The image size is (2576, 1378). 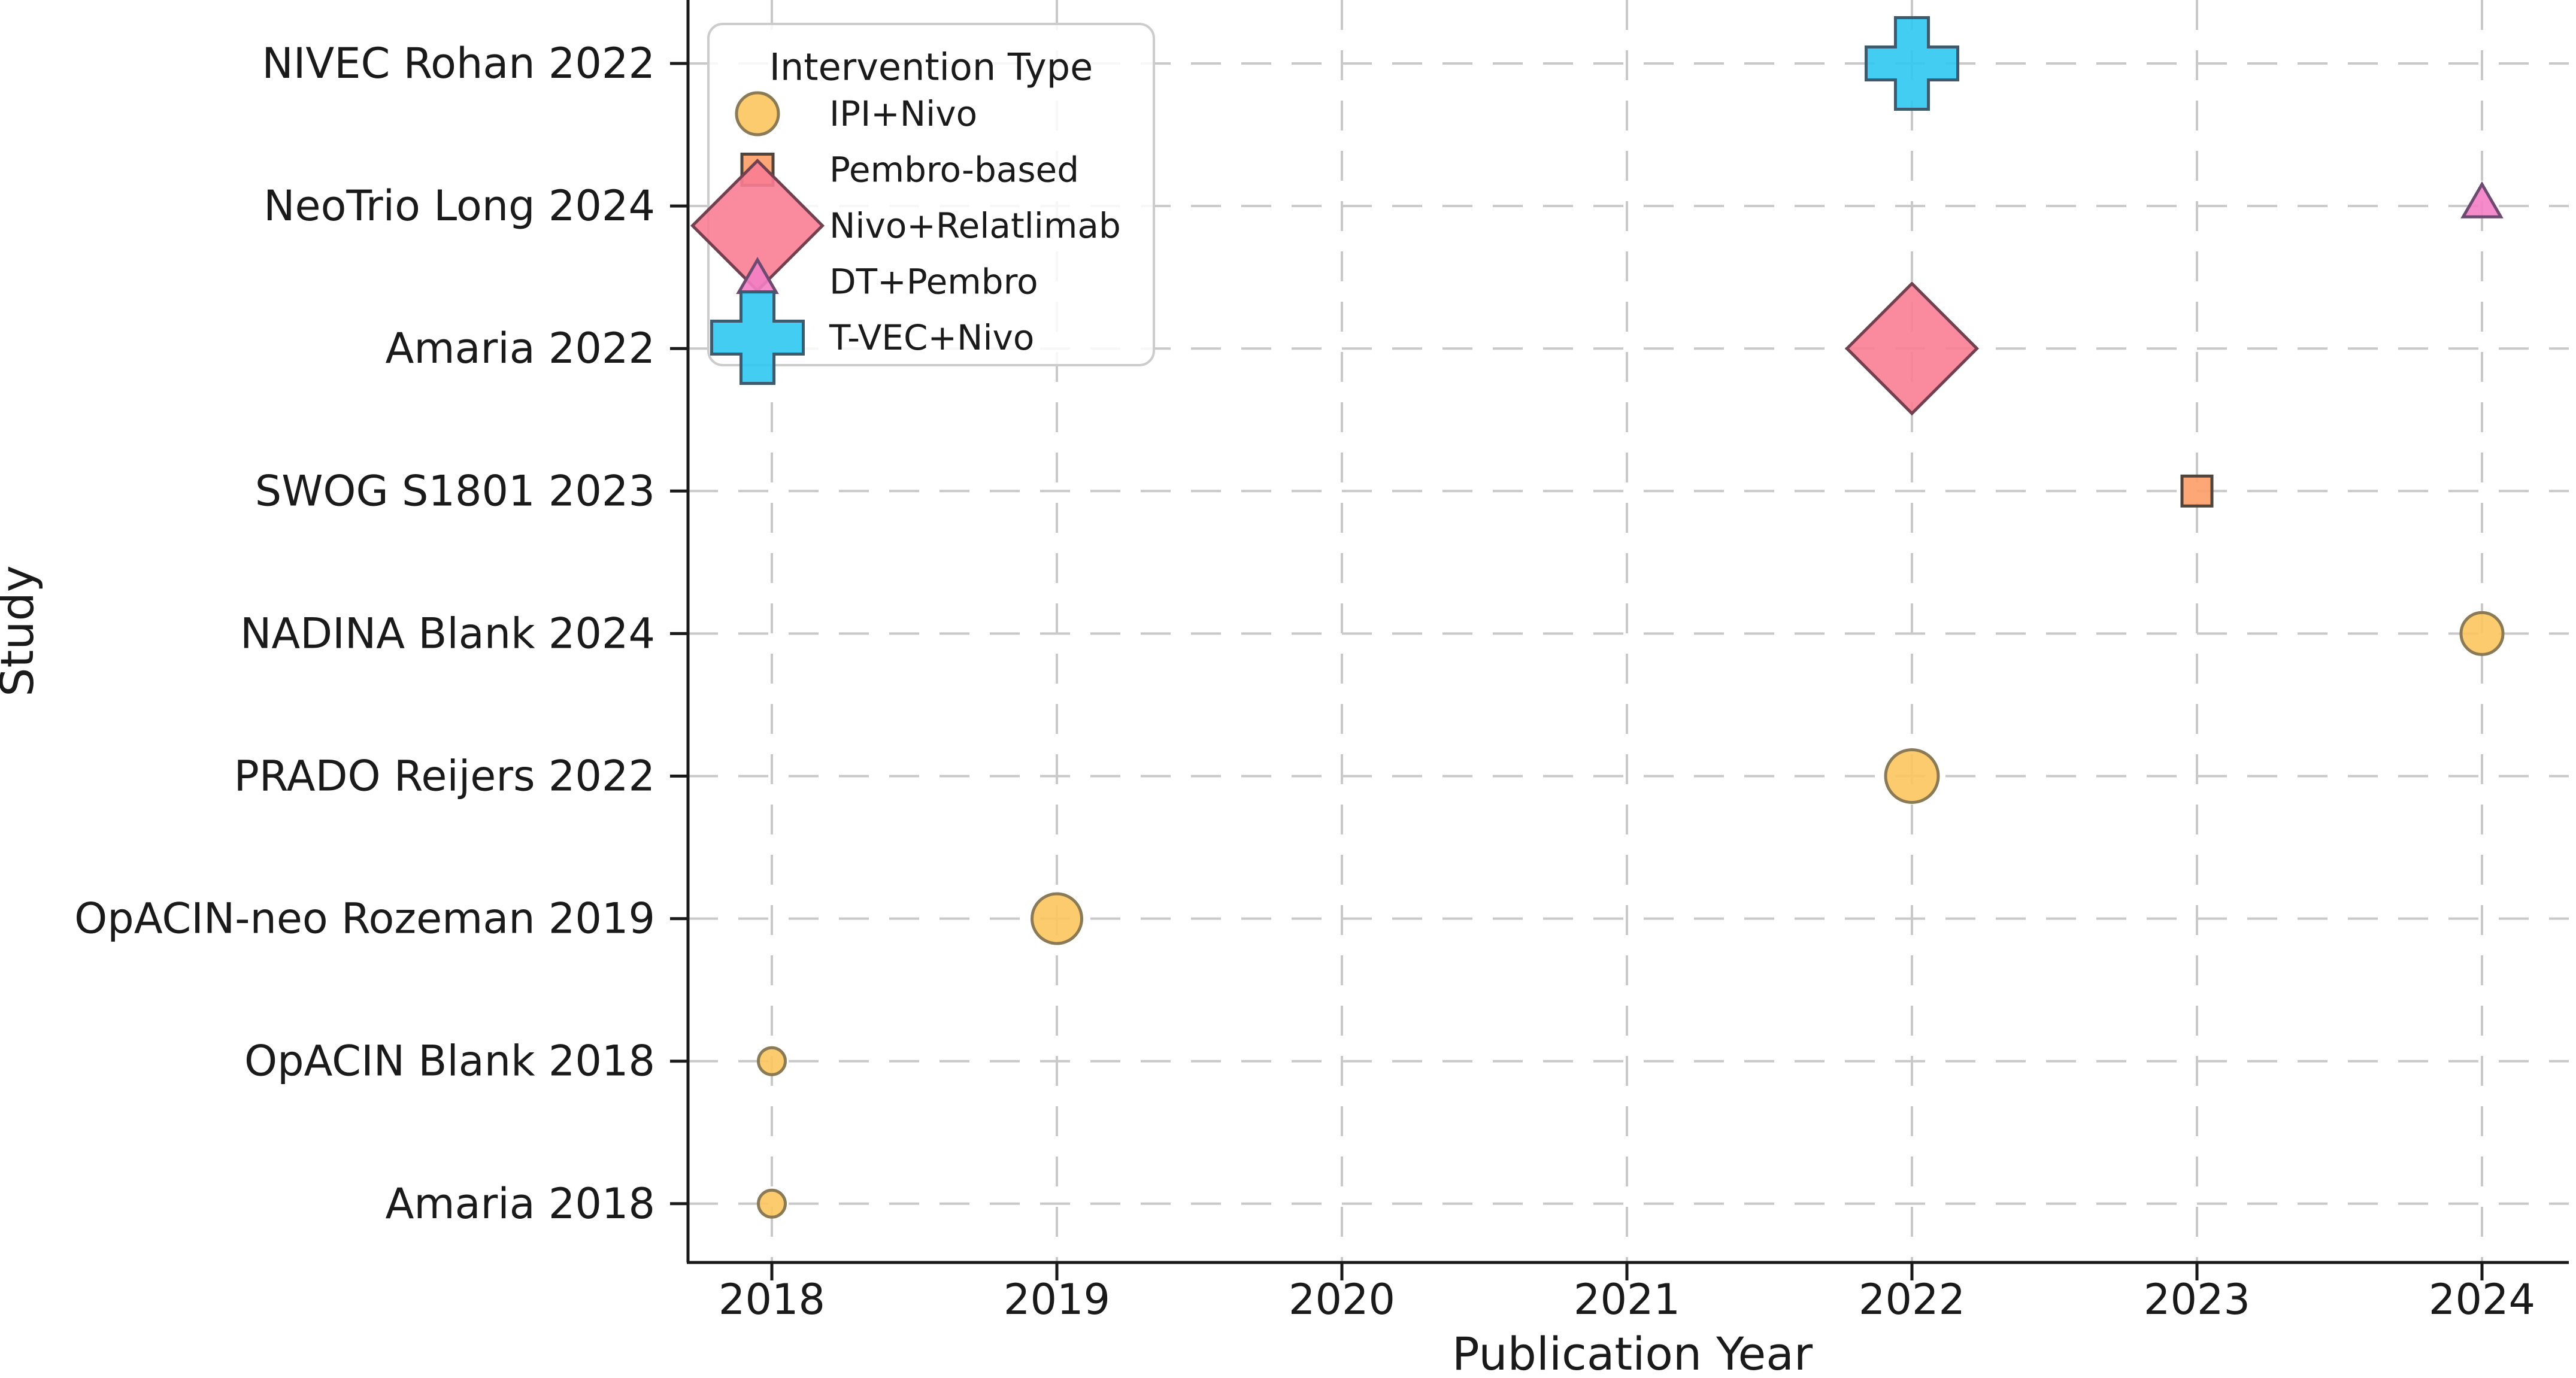 What do you see at coordinates (458, 64) in the screenshot?
I see `y-tick-label-nivec-rohan-2022: NIVEC Rohan 2022` at bounding box center [458, 64].